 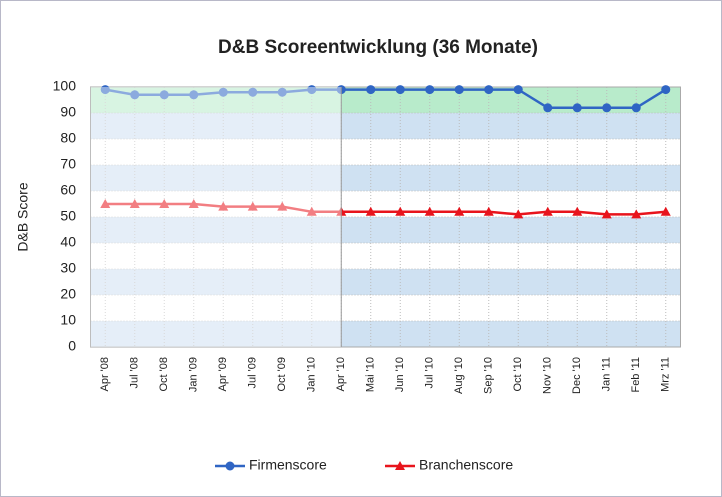 I want to click on chart-title: D&B Scoreentwicklung (36 Monate), so click(x=378, y=47).